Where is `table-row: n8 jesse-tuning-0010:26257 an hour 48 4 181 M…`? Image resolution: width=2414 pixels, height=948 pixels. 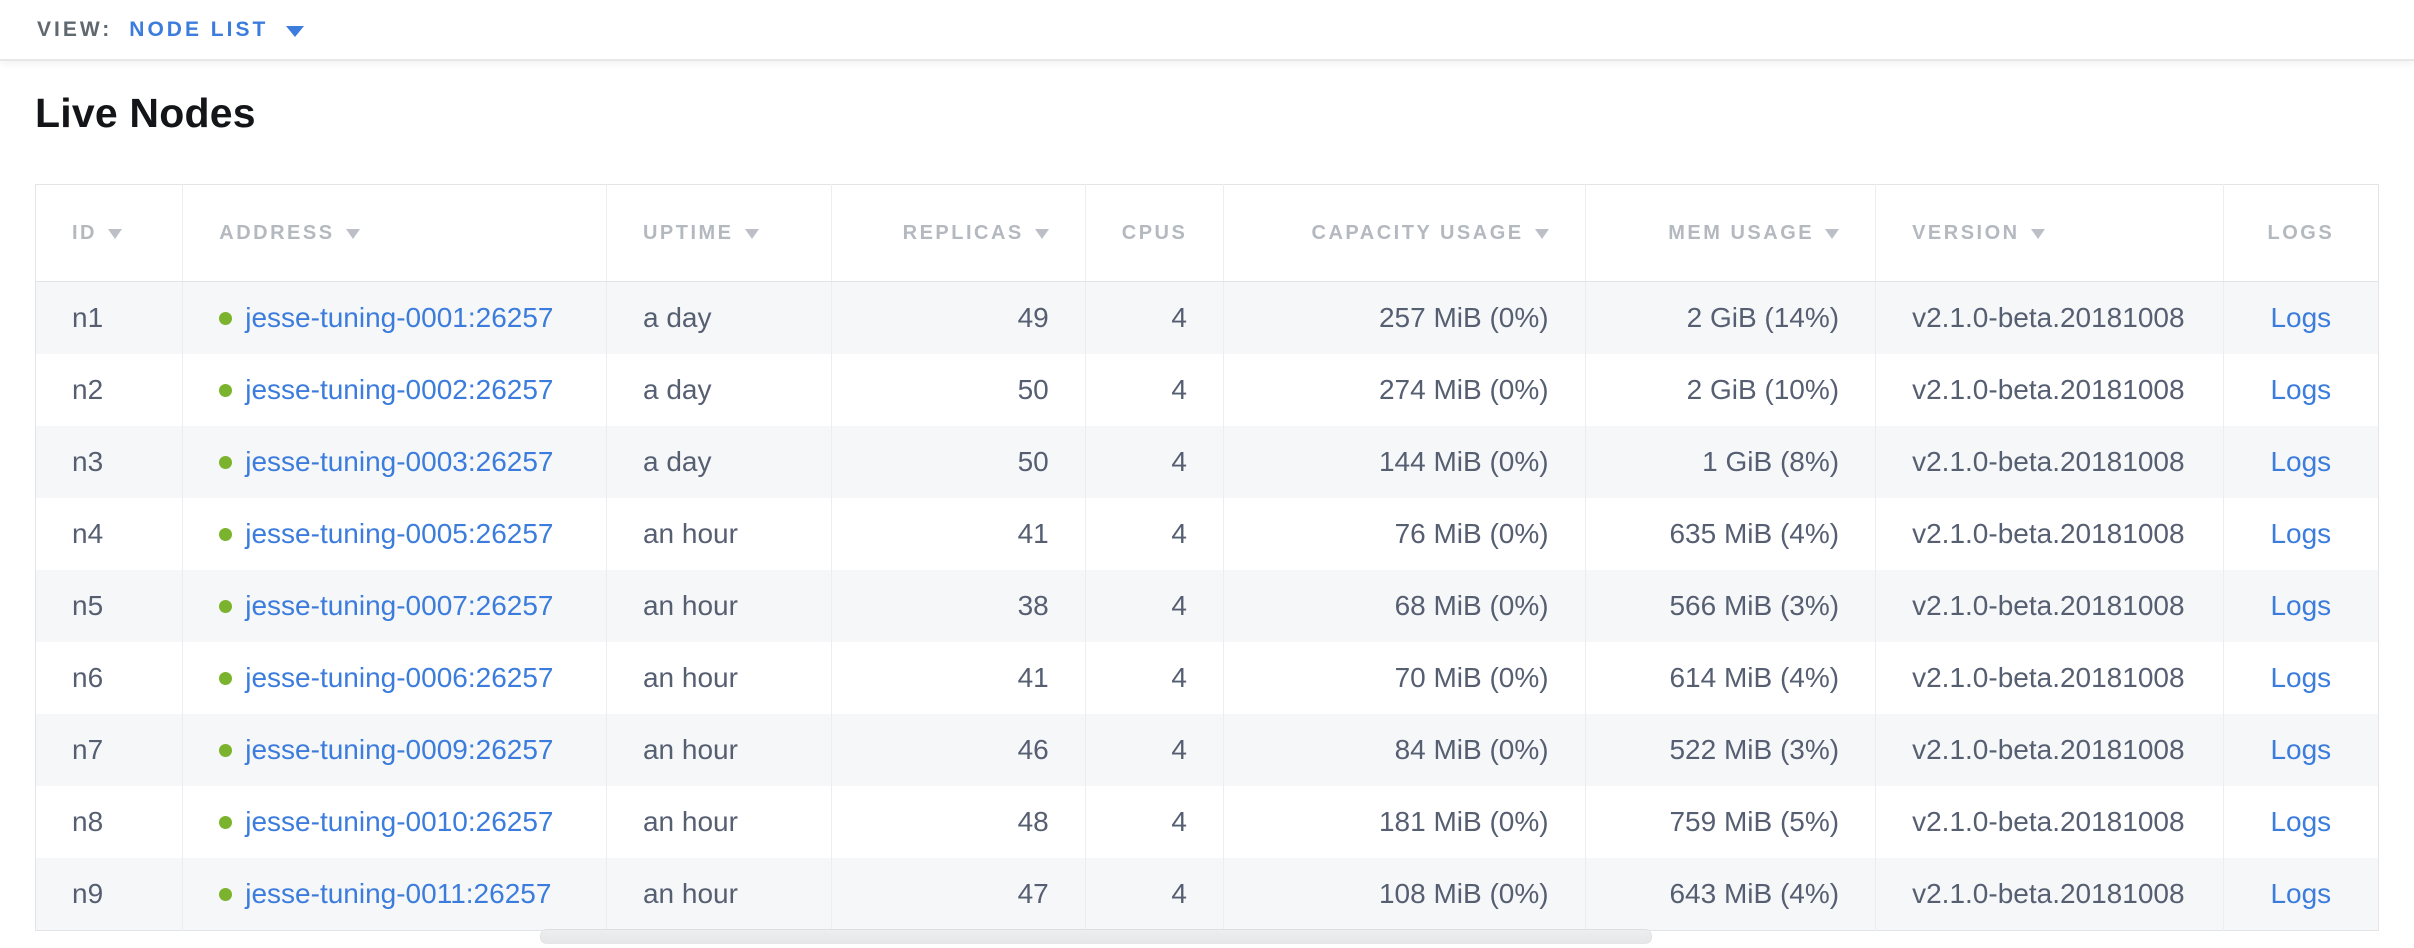 table-row: n8 jesse-tuning-0010:26257 an hour 48 4 181 M… is located at coordinates (1207, 822).